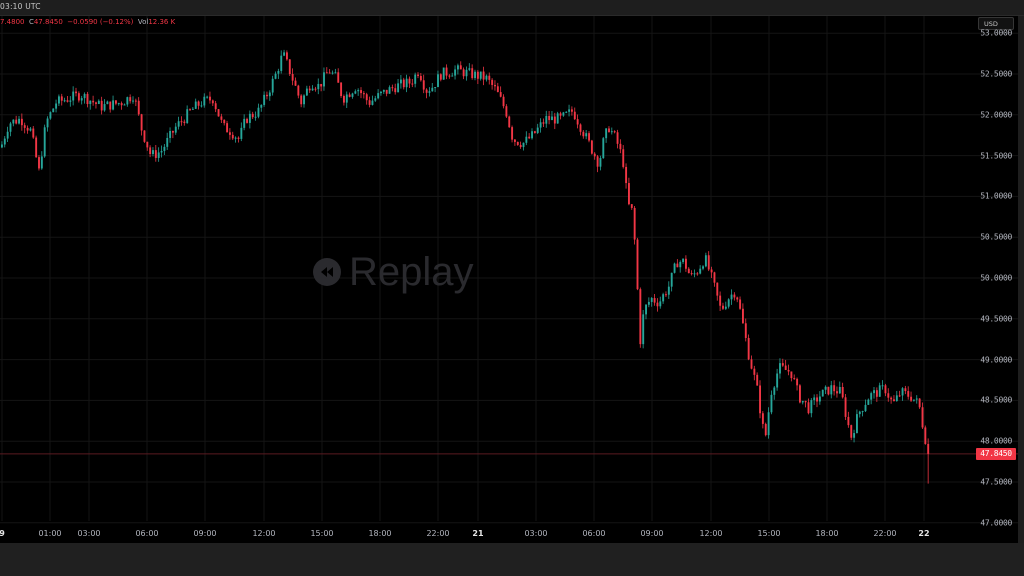 The height and width of the screenshot is (576, 1024). I want to click on legend-vol-label: Vol, so click(143, 22).